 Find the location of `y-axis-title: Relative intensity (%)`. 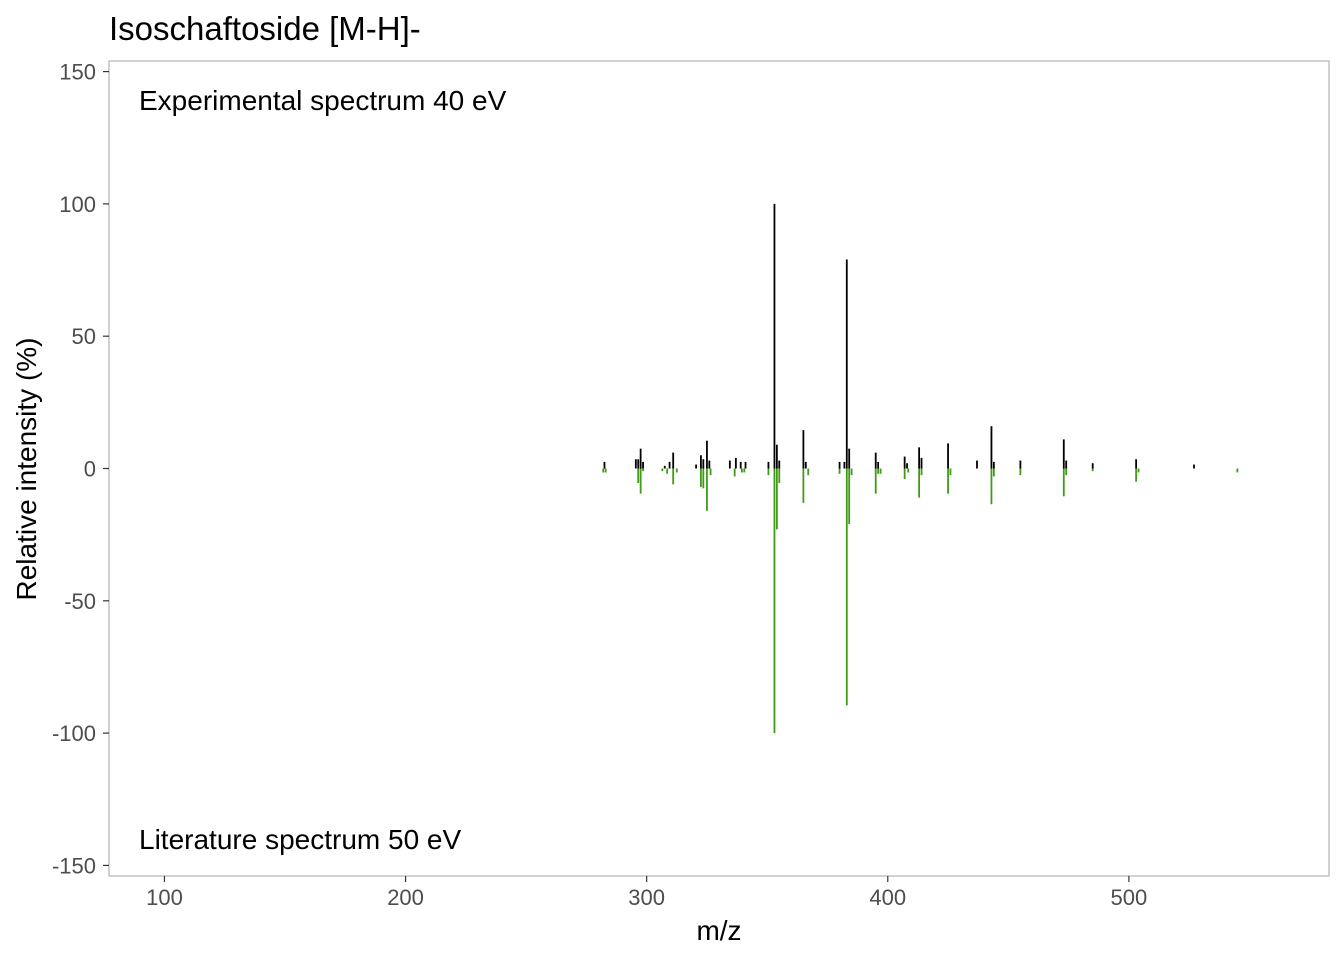

y-axis-title: Relative intensity (%) is located at coordinates (26, 469).